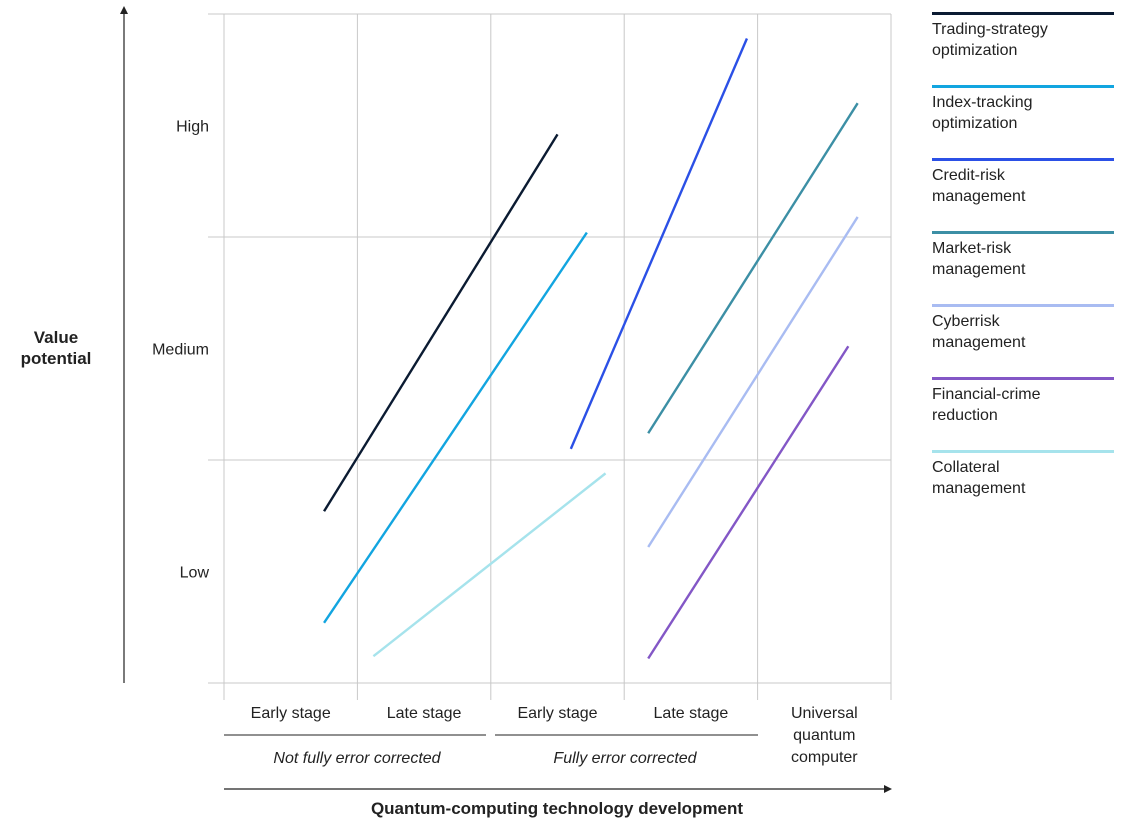 This screenshot has width=1121, height=823. What do you see at coordinates (195, 573) in the screenshot?
I see `y-tick-label-low: Low` at bounding box center [195, 573].